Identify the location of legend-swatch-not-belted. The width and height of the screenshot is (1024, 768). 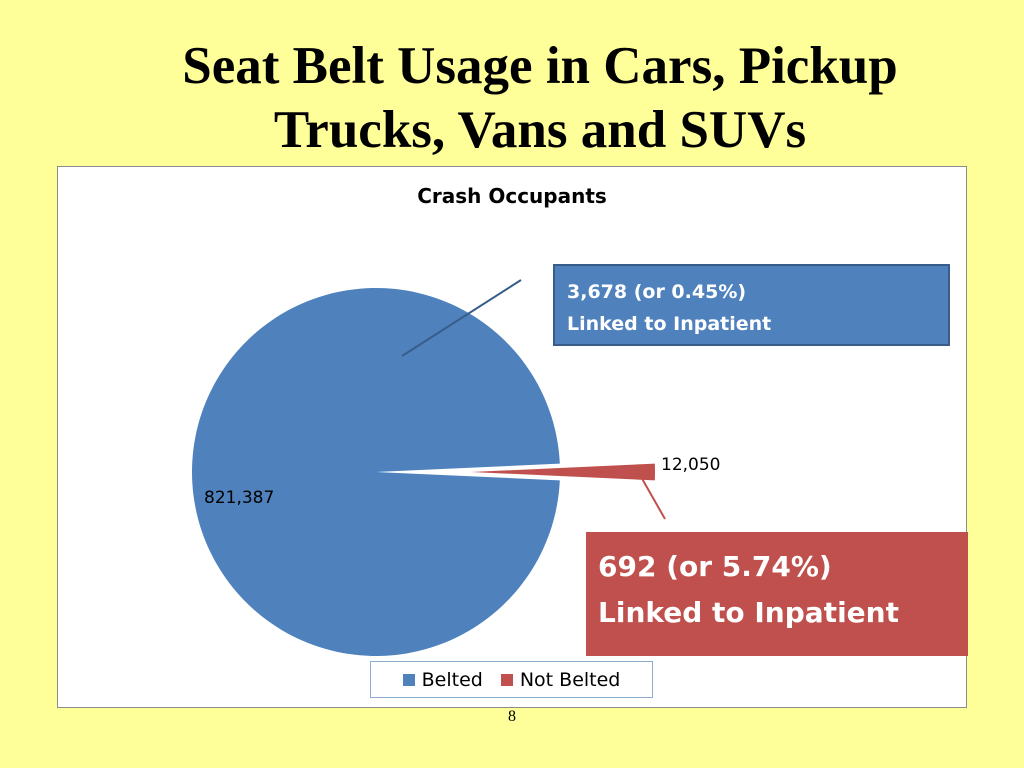
(506, 679).